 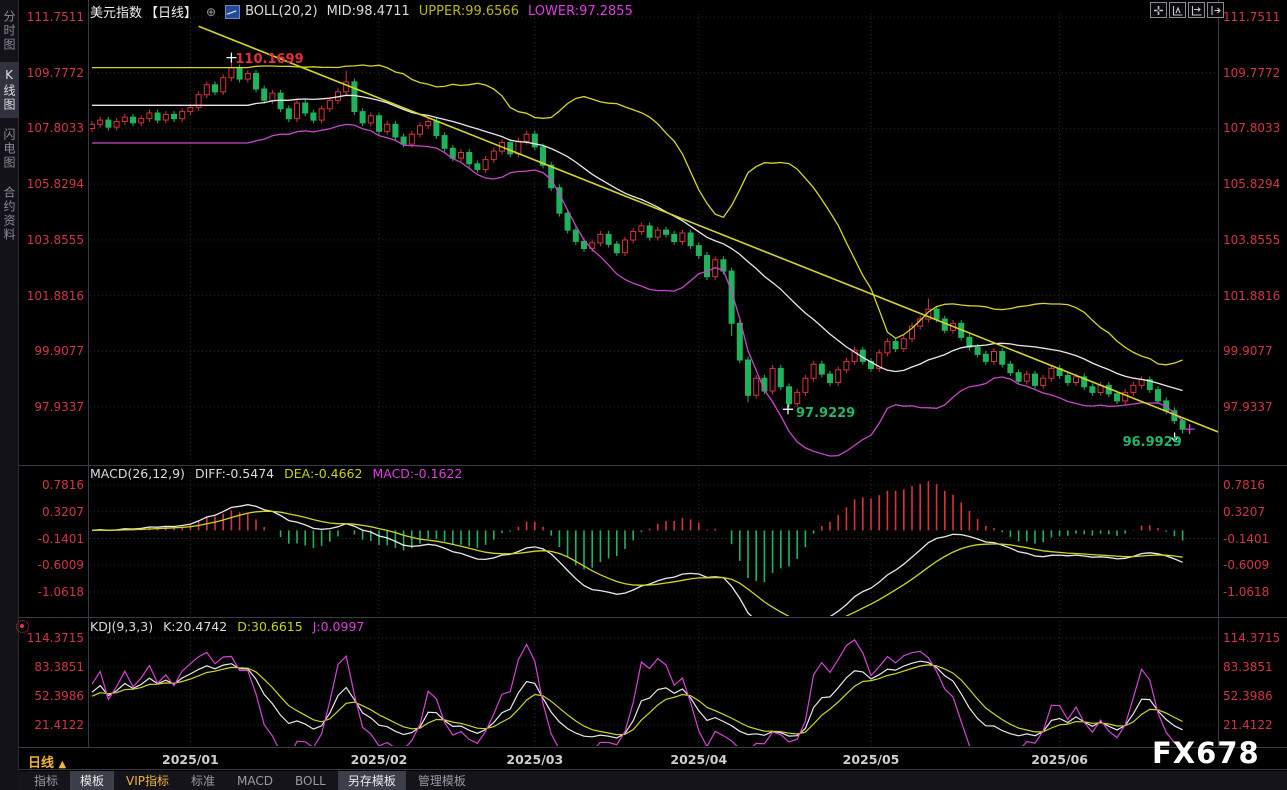 I want to click on boll-upper-value: UPPER:99.6566, so click(x=468, y=11).